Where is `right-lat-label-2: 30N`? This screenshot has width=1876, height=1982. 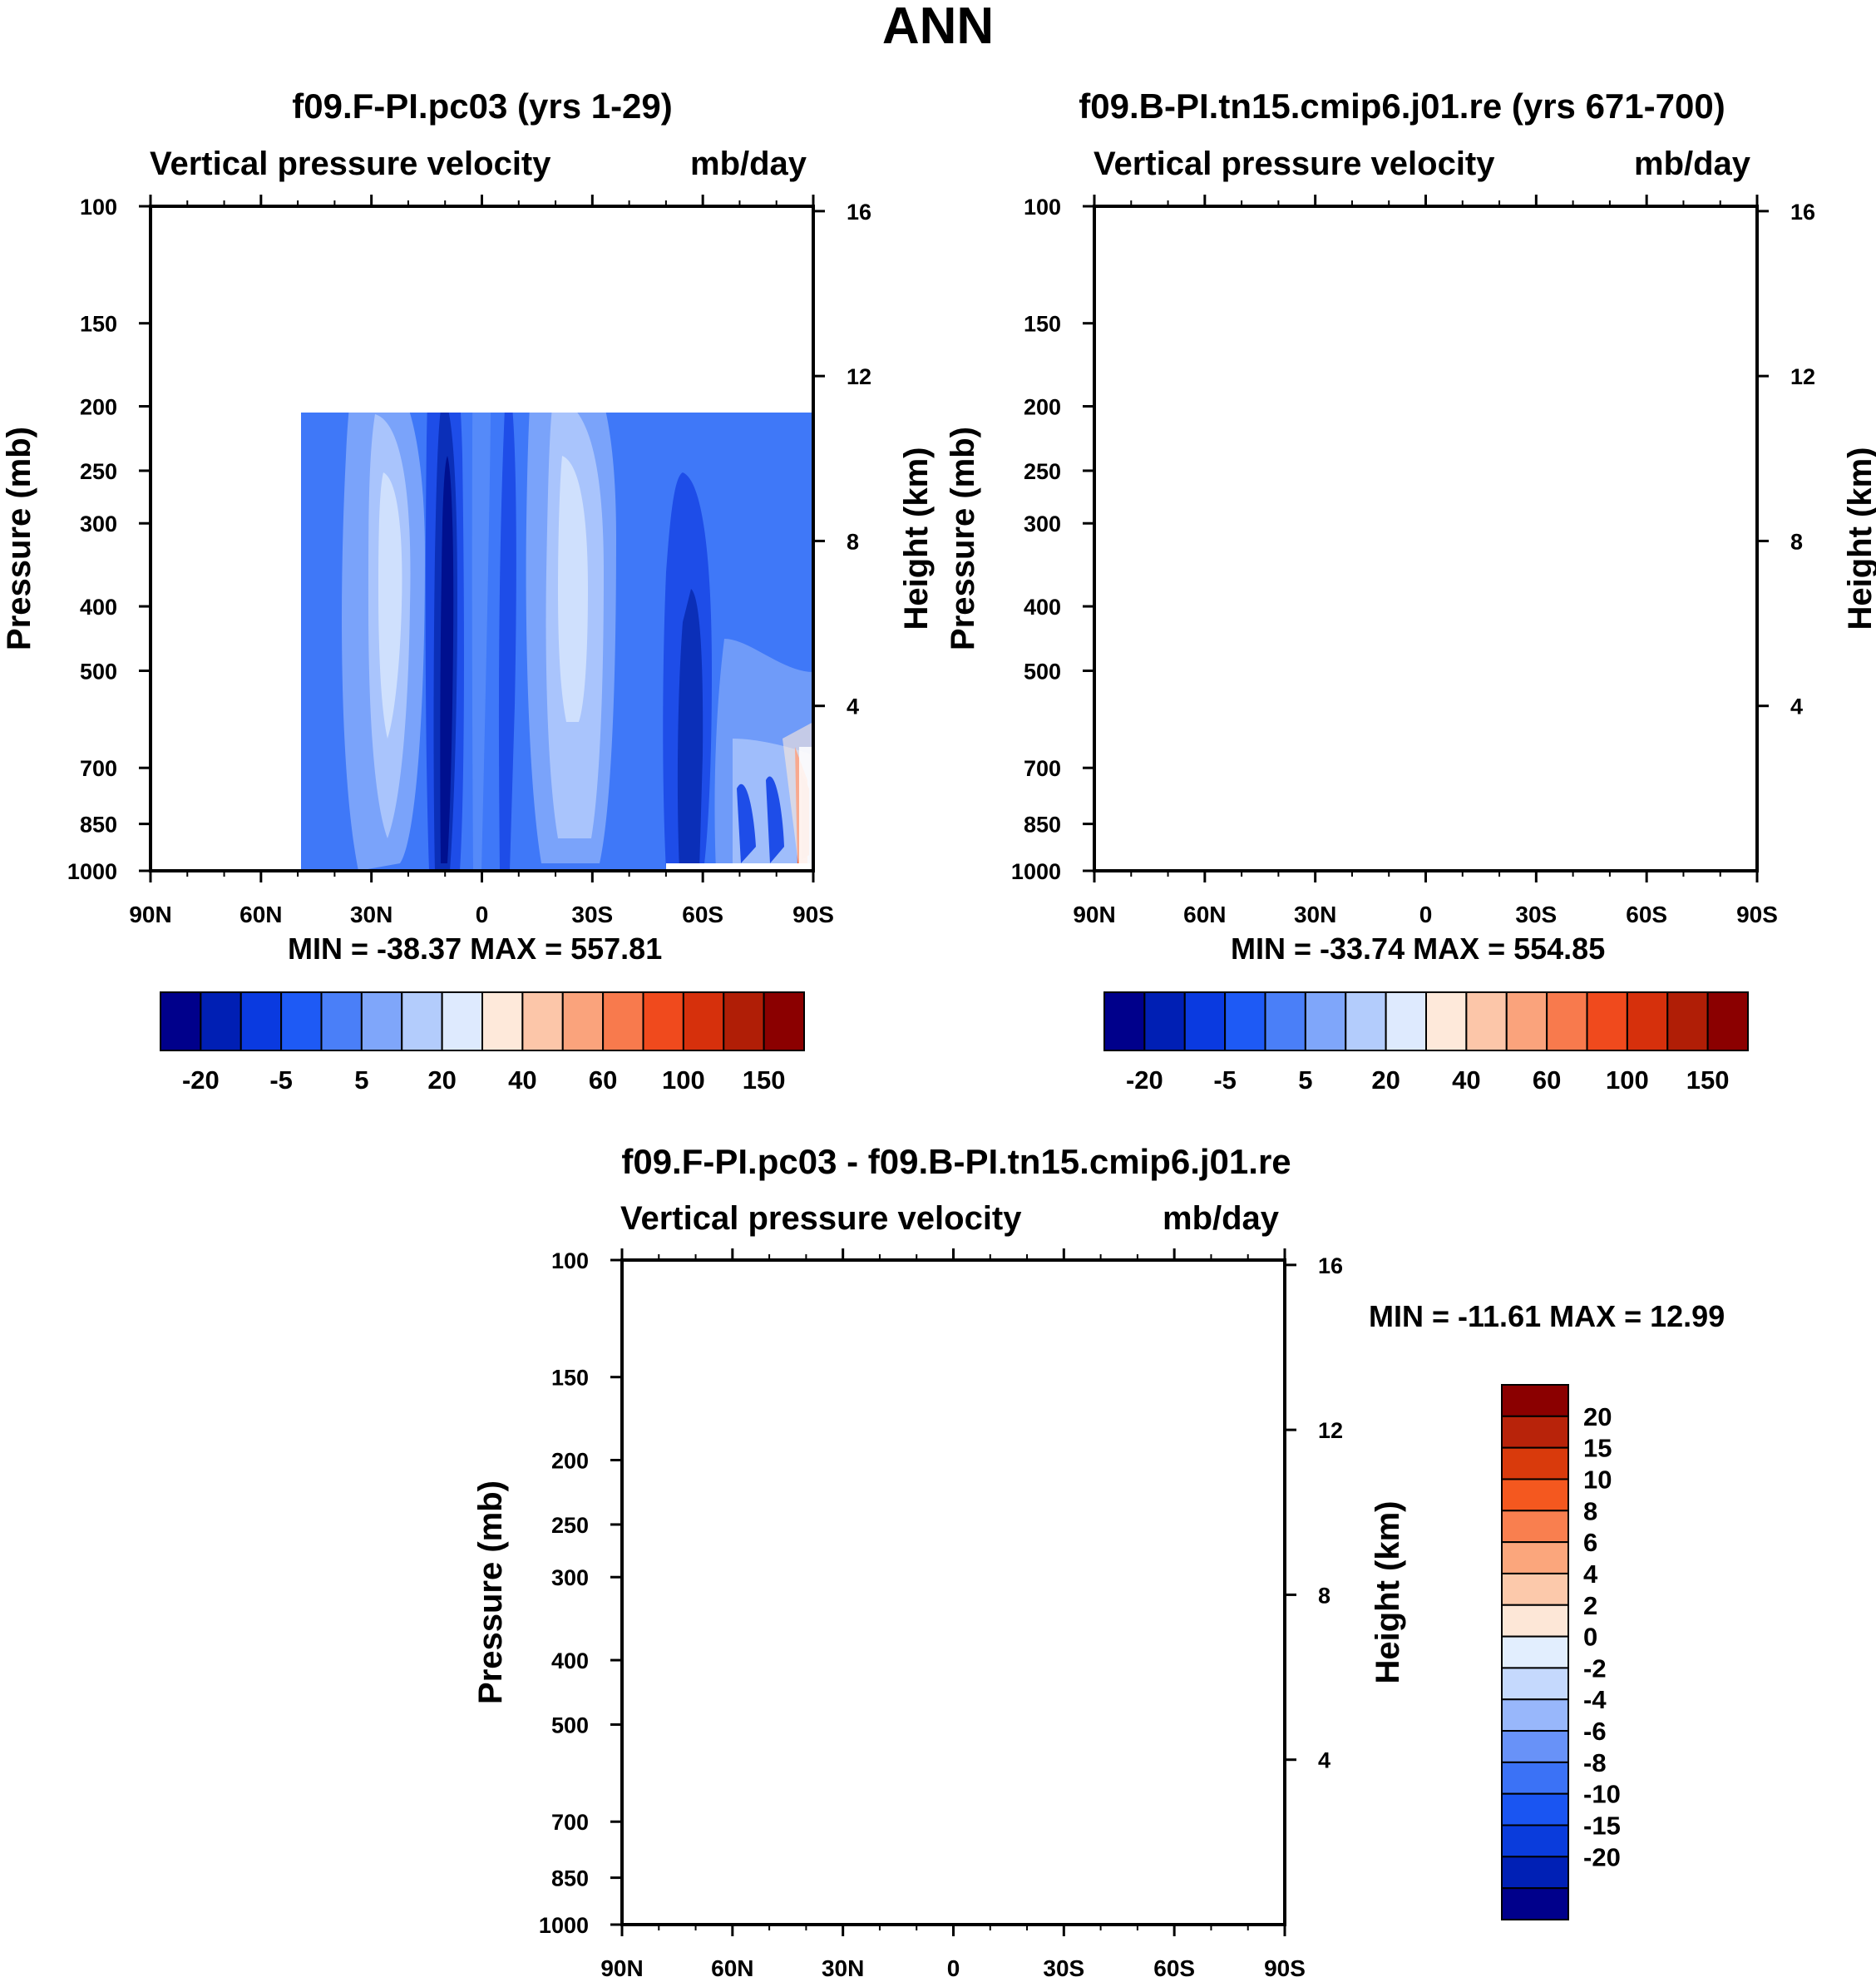
right-lat-label-2: 30N is located at coordinates (1315, 915).